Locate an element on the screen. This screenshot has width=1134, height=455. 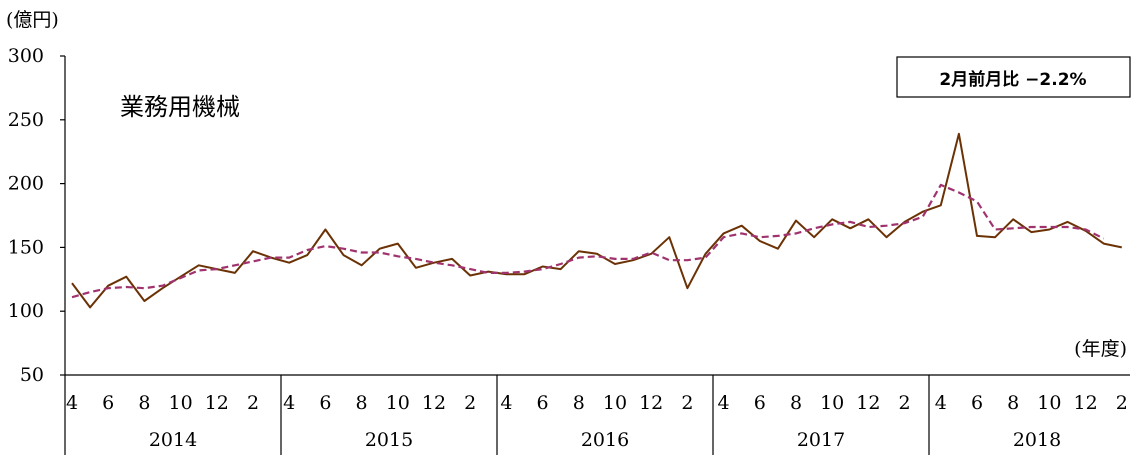
y-tick-label: 100 is located at coordinates (26, 311).